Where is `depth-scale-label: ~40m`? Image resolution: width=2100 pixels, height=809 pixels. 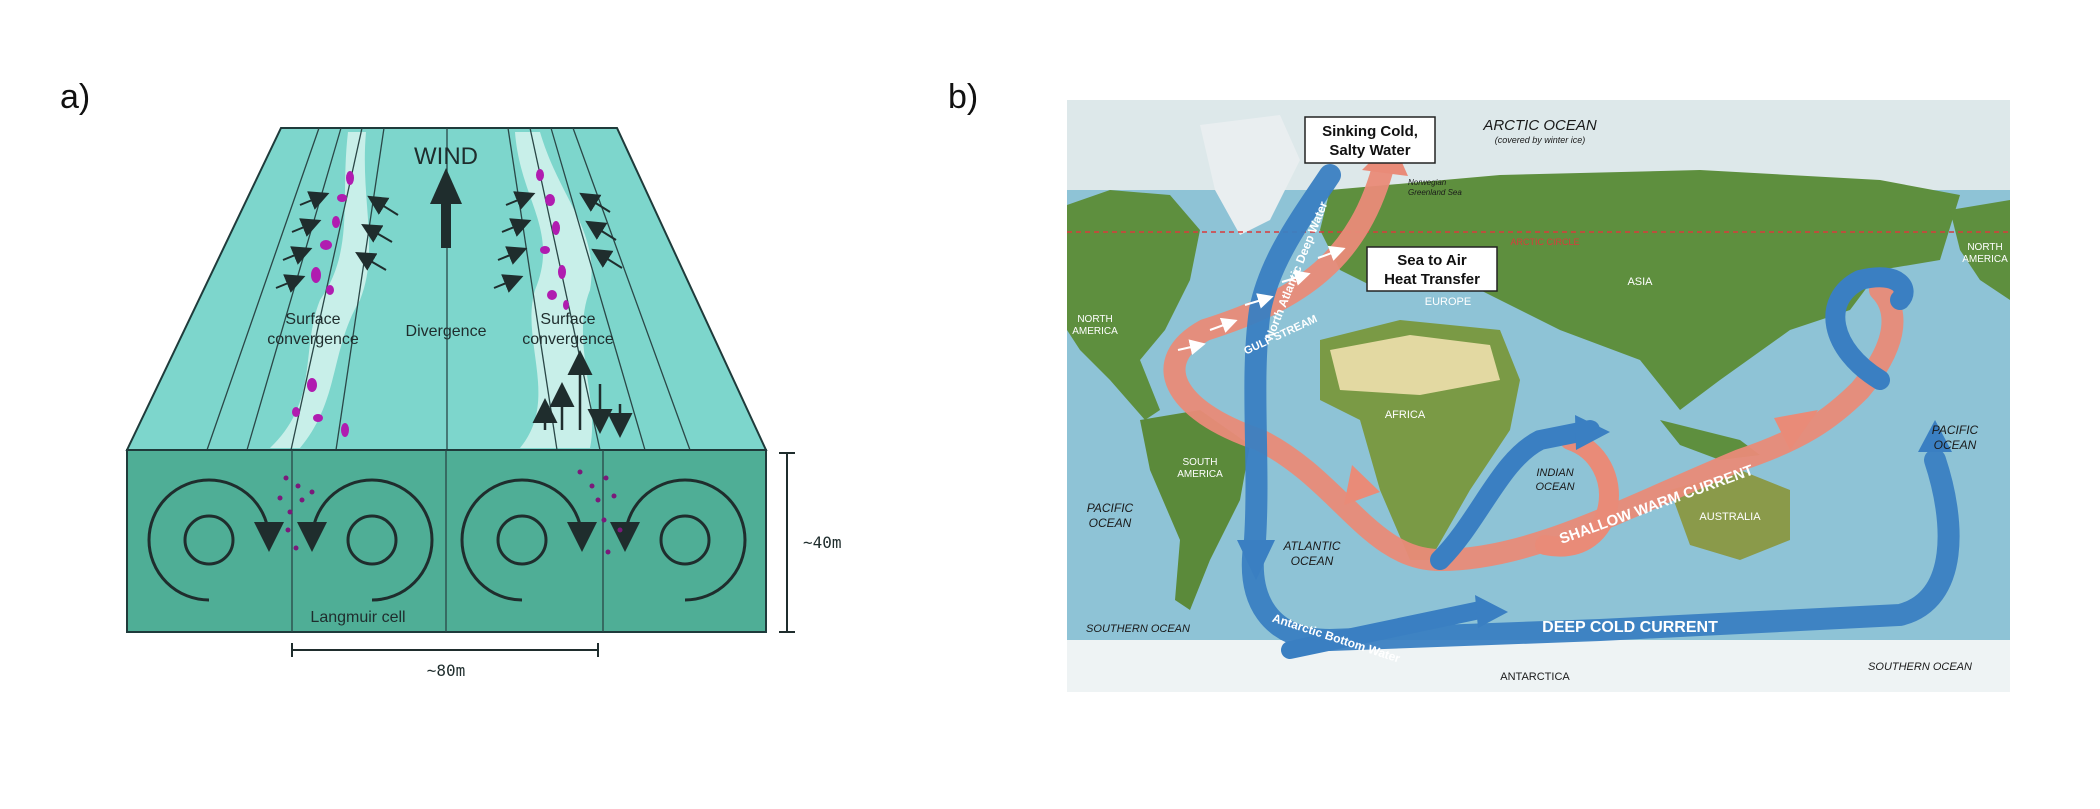 depth-scale-label: ~40m is located at coordinates (822, 542).